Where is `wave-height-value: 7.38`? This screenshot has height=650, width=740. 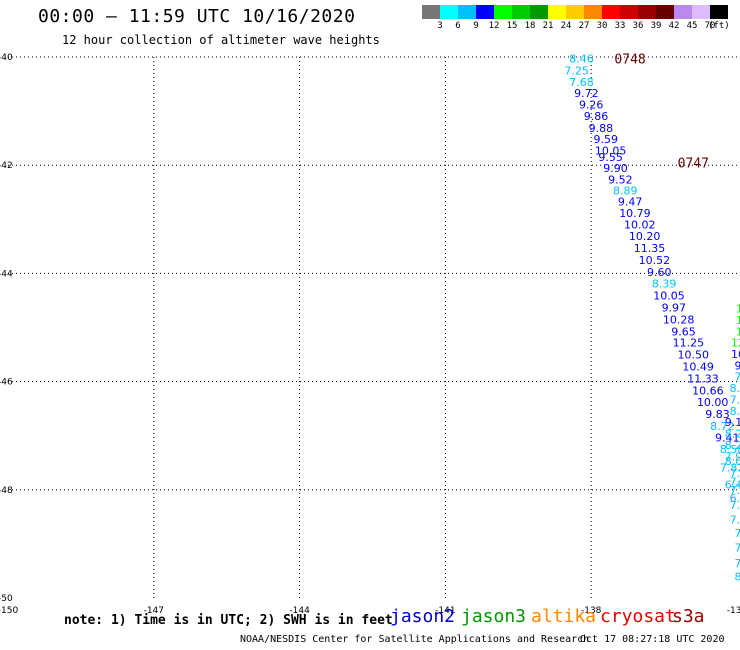 wave-height-value: 7.38 is located at coordinates (737, 548).